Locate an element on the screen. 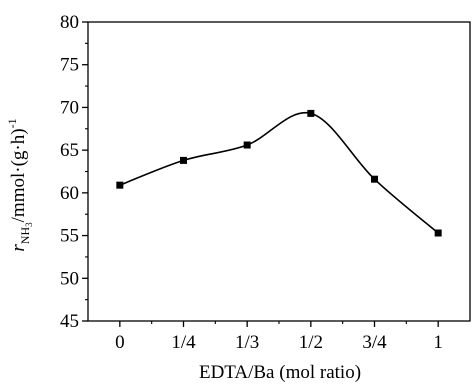 Image resolution: width=476 pixels, height=385 pixels. y-tick-label: 50 is located at coordinates (69, 278).